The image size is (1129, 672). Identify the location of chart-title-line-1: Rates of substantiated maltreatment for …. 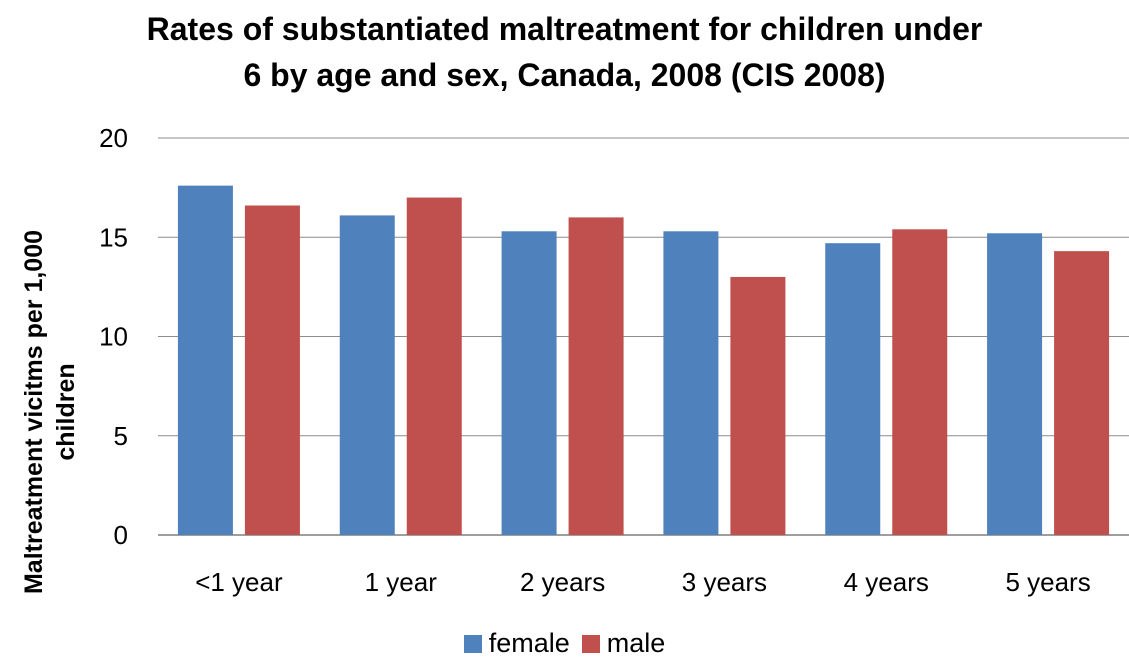
(564, 29).